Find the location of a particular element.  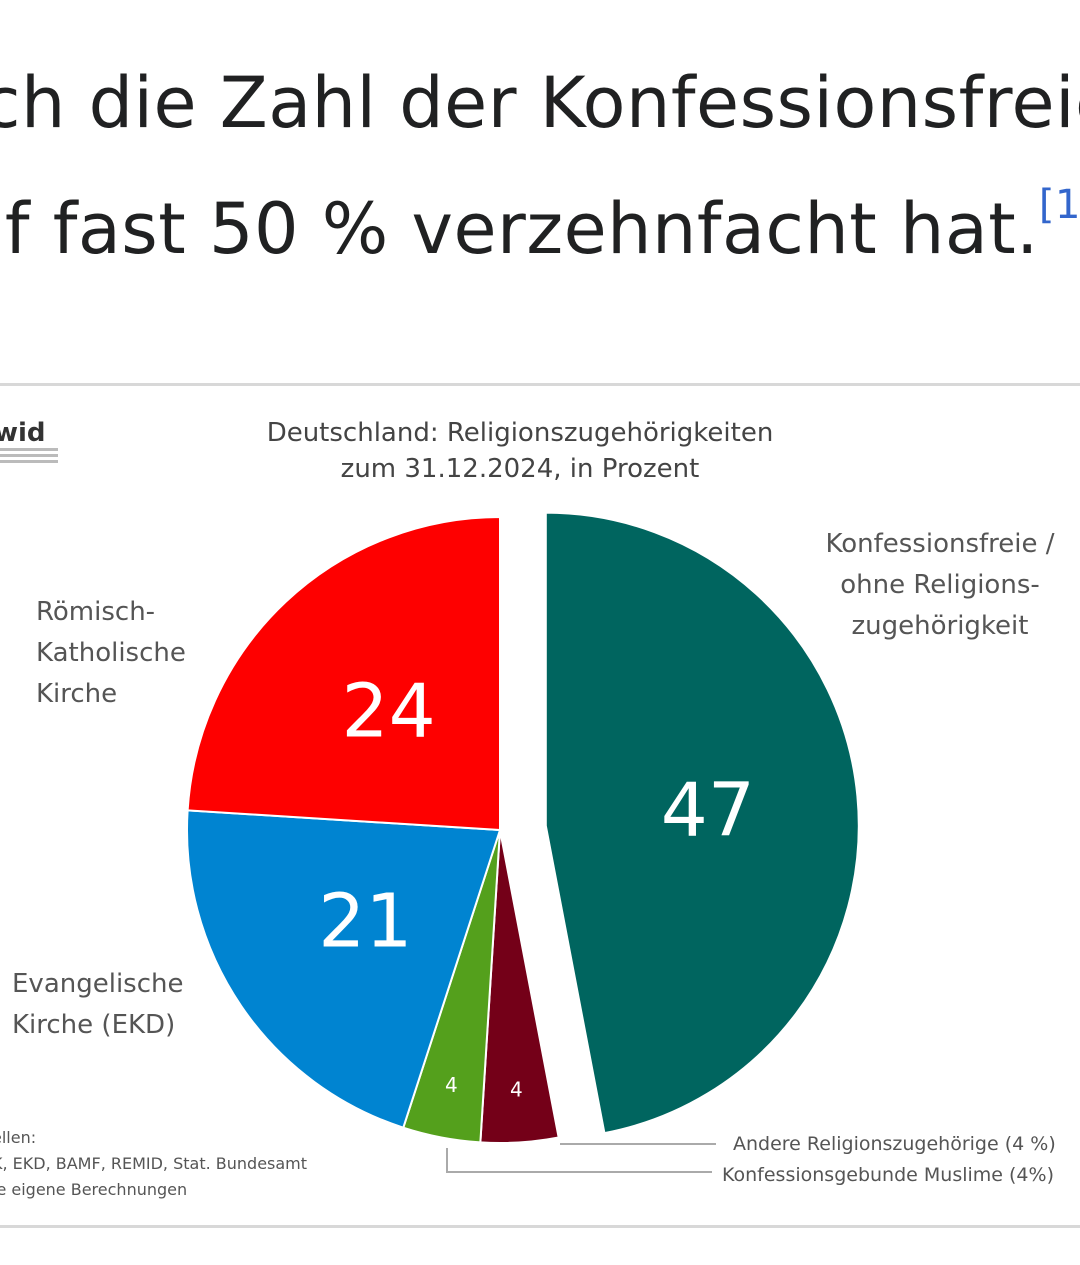

slice-value-label: 24 is located at coordinates (388, 711).